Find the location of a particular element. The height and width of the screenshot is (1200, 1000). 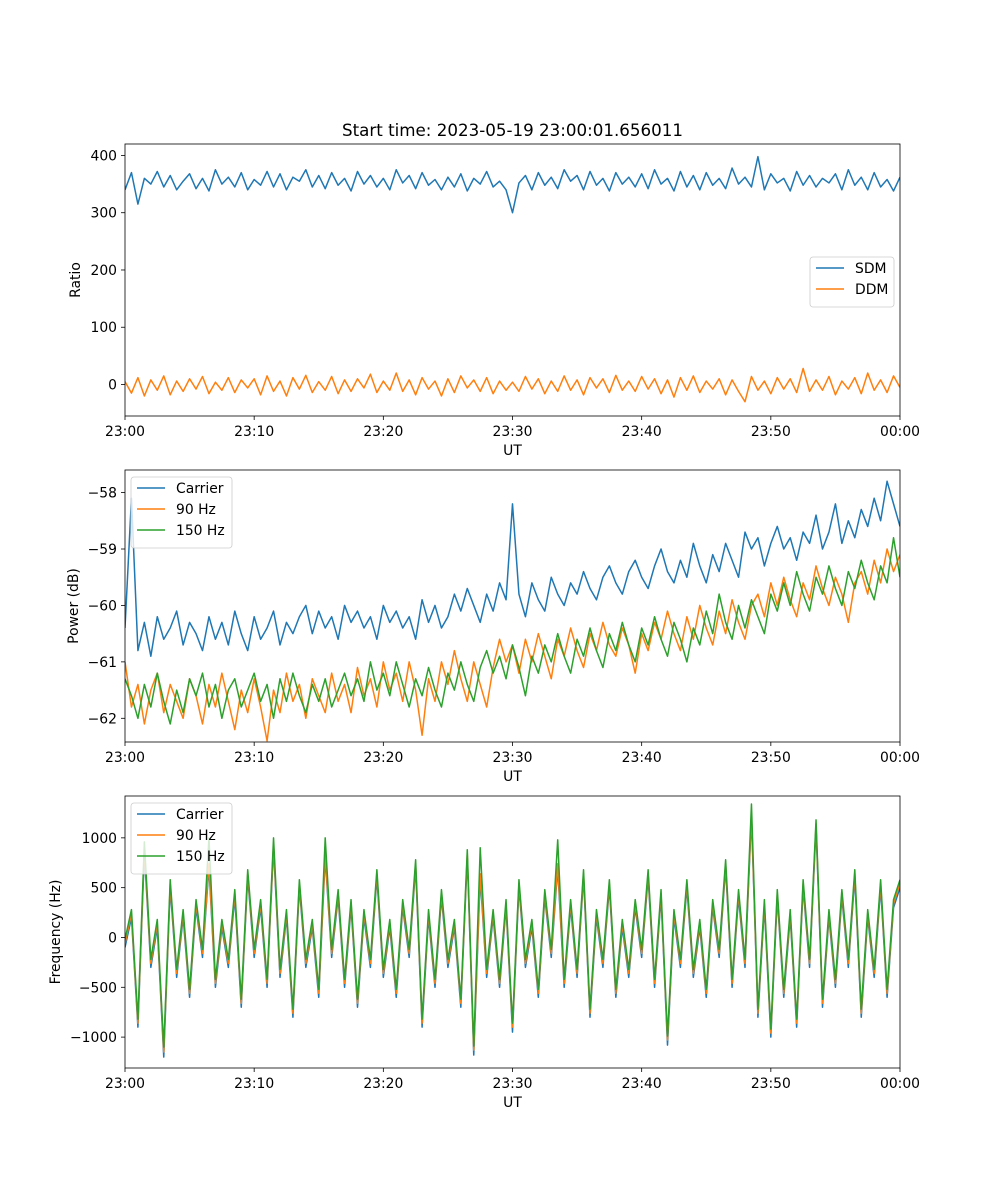

y-tick-label: −62 is located at coordinates (102, 719).